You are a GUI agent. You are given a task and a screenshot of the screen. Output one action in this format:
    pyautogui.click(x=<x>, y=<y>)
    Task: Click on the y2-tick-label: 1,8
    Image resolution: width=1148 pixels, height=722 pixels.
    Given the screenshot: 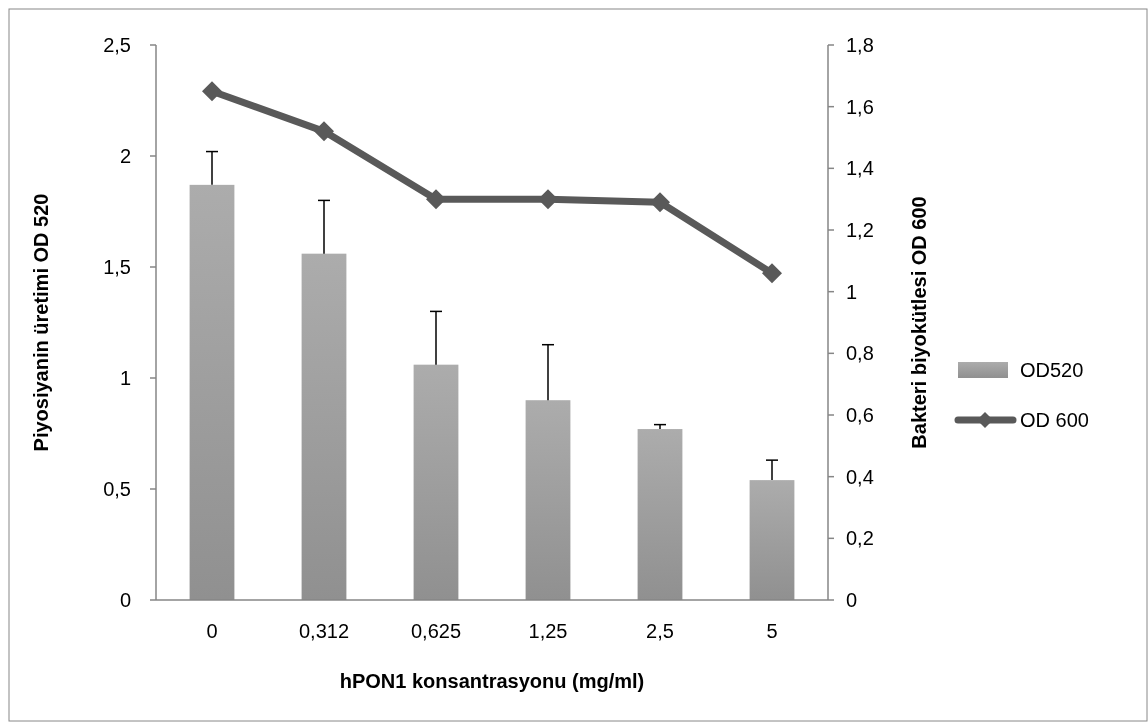 What is the action you would take?
    pyautogui.click(x=860, y=45)
    